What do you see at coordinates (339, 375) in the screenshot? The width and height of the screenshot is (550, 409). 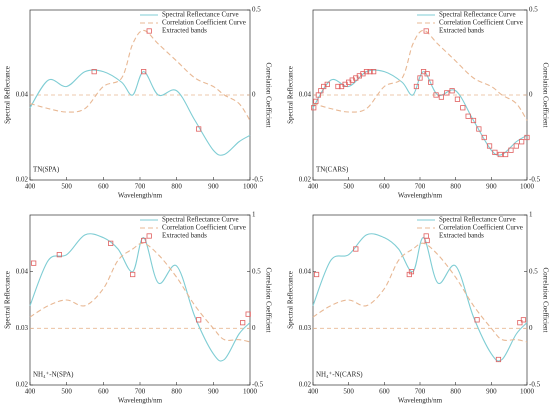 I see `panel-label: NH₄⁺-N(CARS)` at bounding box center [339, 375].